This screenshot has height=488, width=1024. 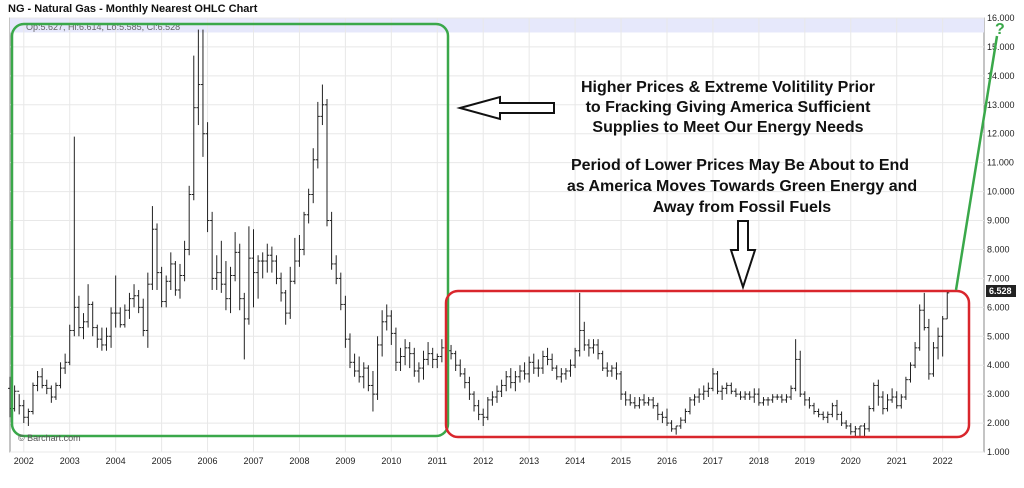 What do you see at coordinates (24, 461) in the screenshot?
I see `x-tick-label: 2002` at bounding box center [24, 461].